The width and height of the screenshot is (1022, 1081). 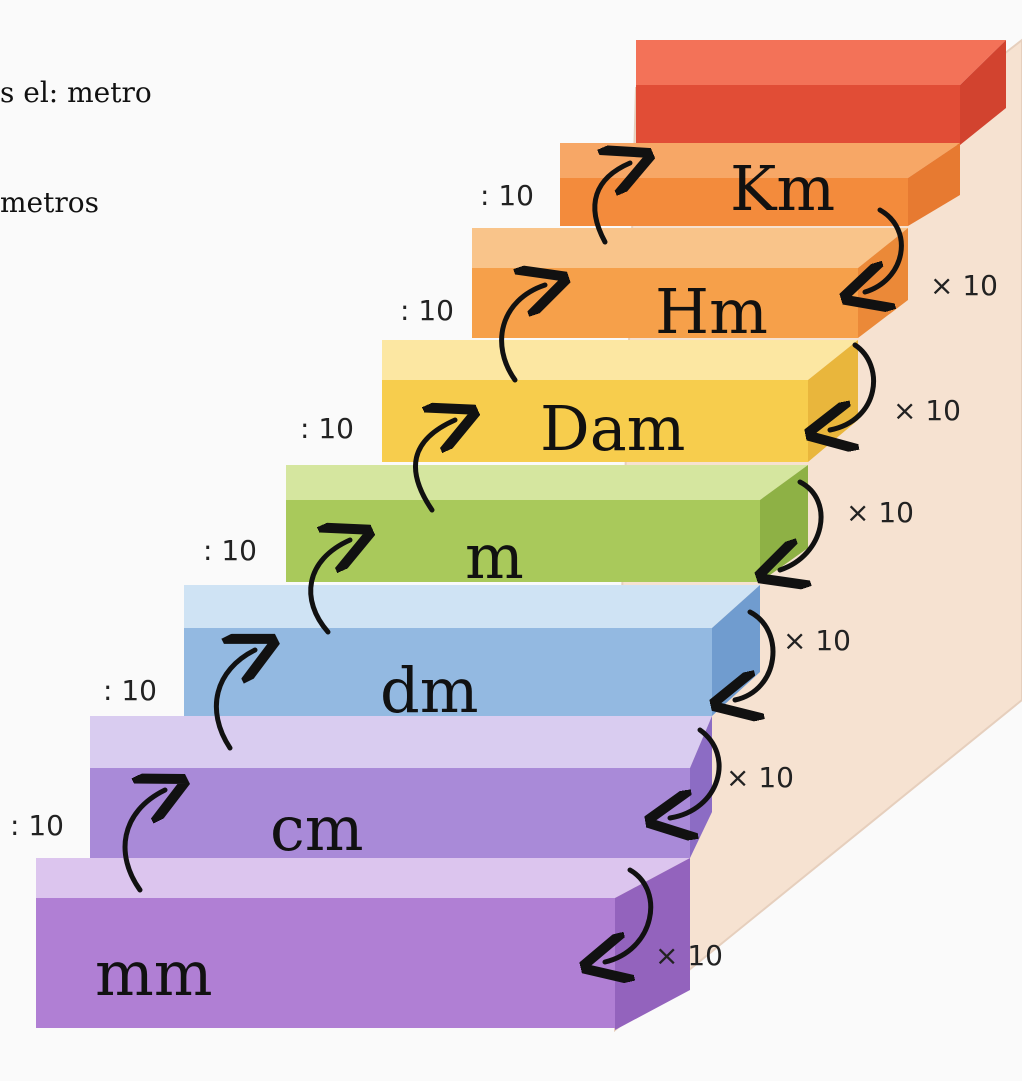 I want to click on divide-label-3: : 10, so click(x=327, y=428).